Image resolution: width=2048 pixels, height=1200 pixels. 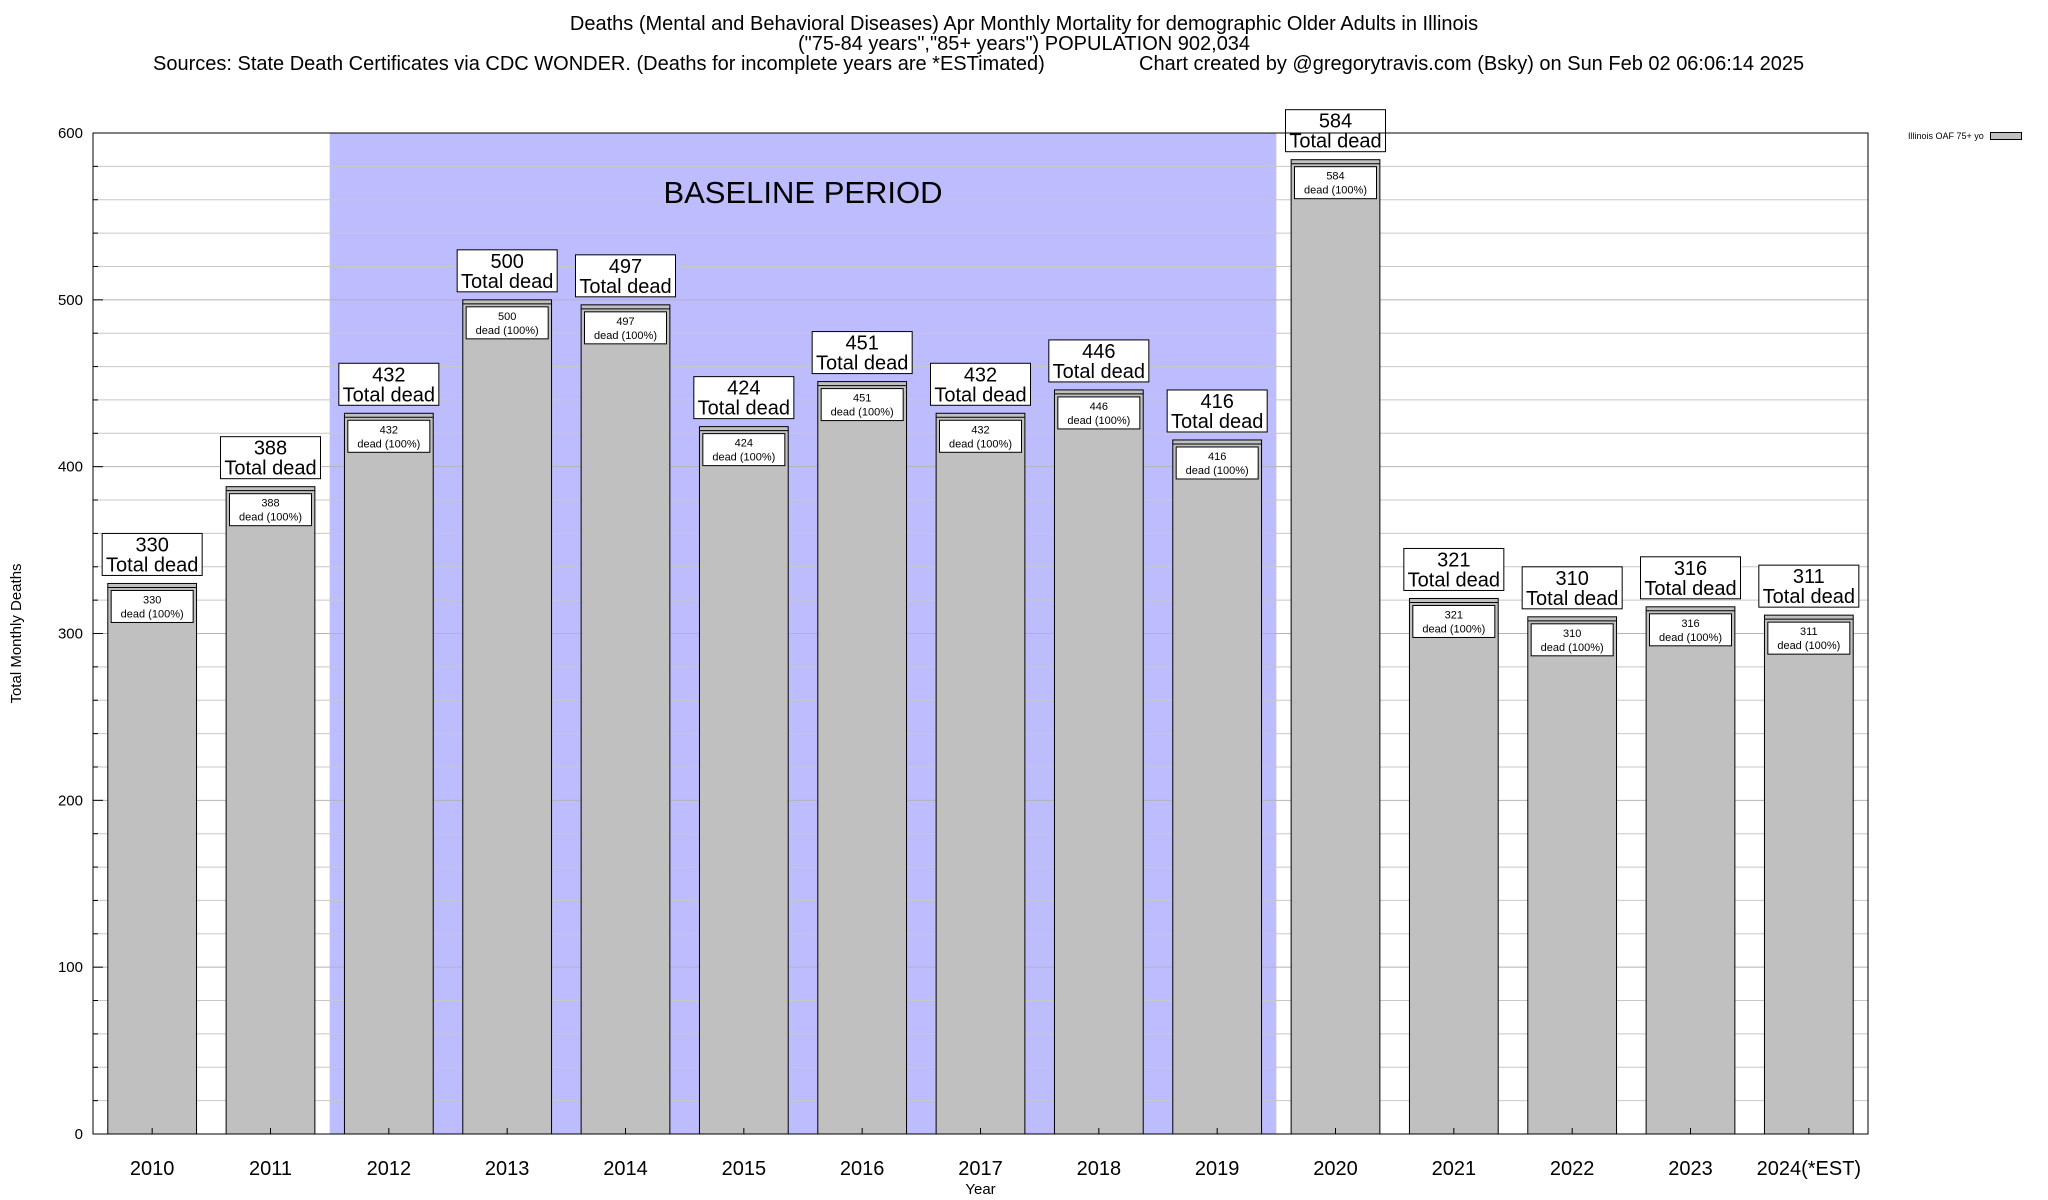 I want to click on inner-value-label: 451, so click(x=862, y=399).